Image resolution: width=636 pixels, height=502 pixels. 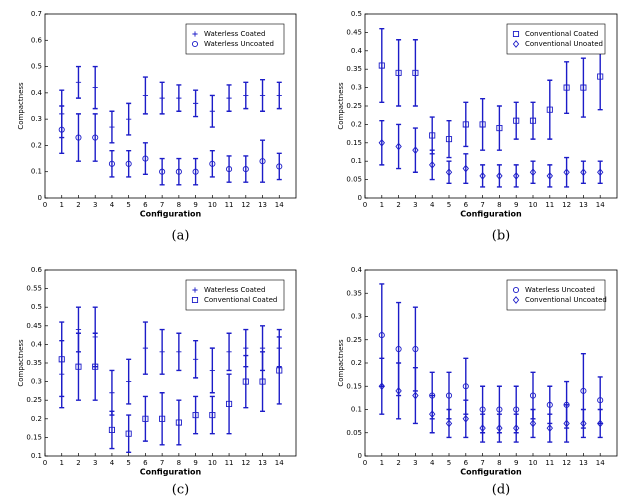 What do you see at coordinates (34, 437) in the screenshot?
I see `y-tick-label: 0.15` at bounding box center [34, 437].